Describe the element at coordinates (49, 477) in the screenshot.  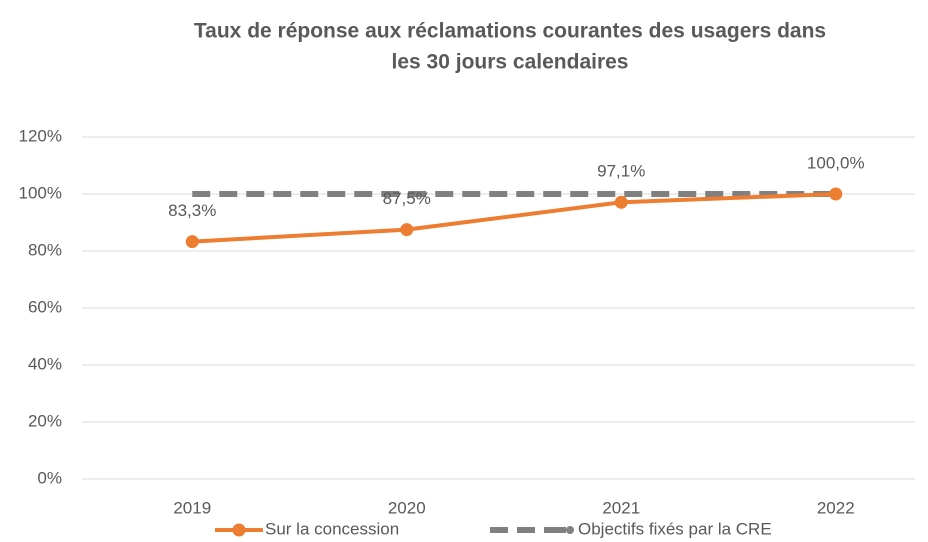
I see `y-tick-label: 0%` at that location.